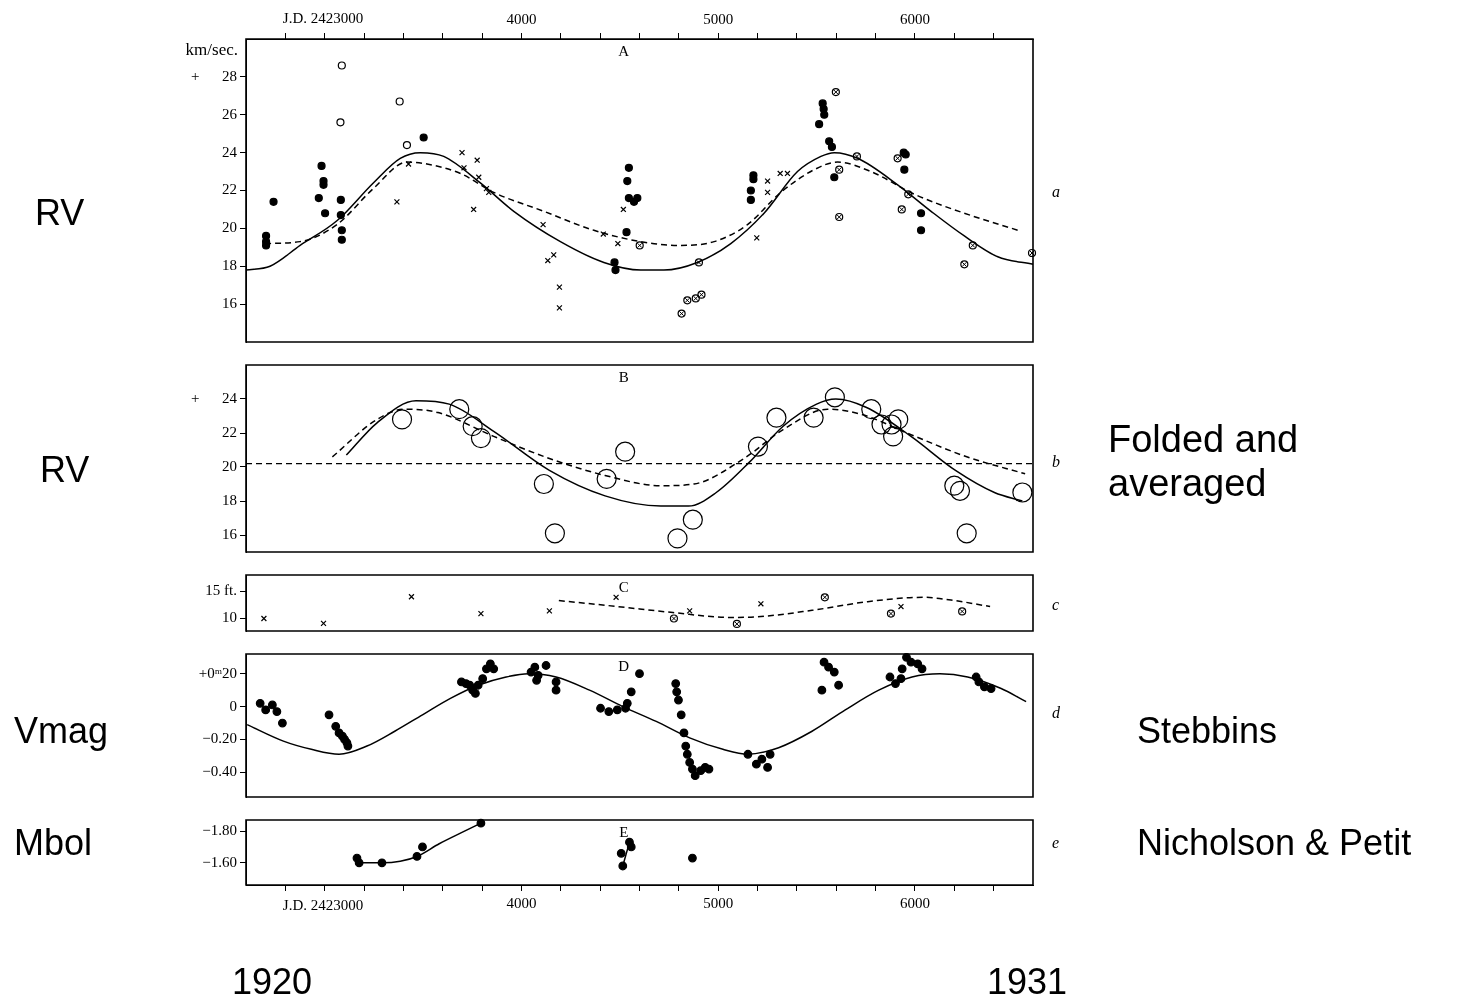 The height and width of the screenshot is (1006, 1481). What do you see at coordinates (623, 377) in the screenshot?
I see `chart-title: B` at bounding box center [623, 377].